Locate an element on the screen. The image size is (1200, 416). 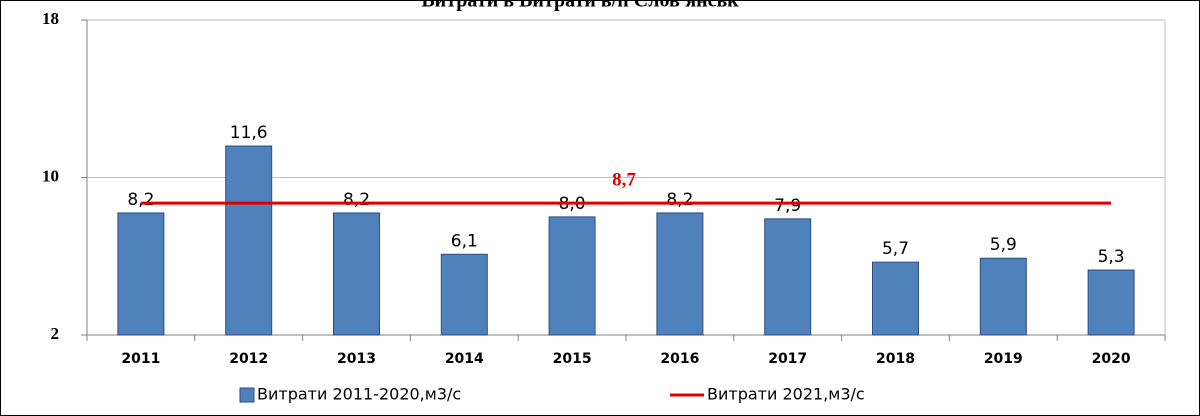
value-label: 6,1 is located at coordinates (464, 241).